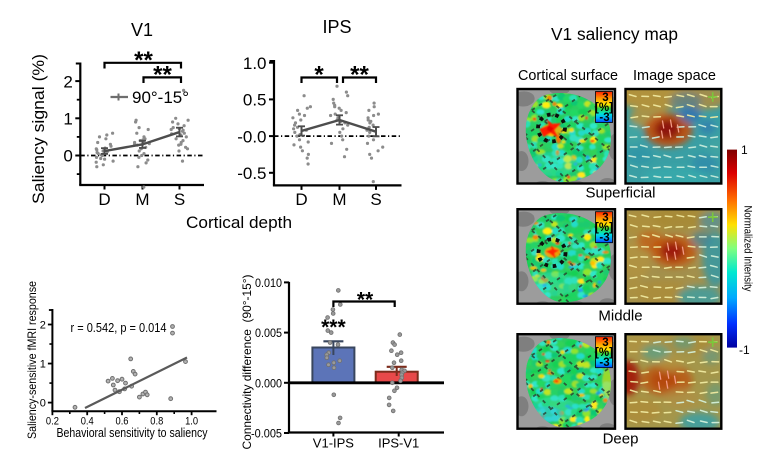  What do you see at coordinates (266, 434) in the screenshot?
I see `svg-text: -0.005` at bounding box center [266, 434].